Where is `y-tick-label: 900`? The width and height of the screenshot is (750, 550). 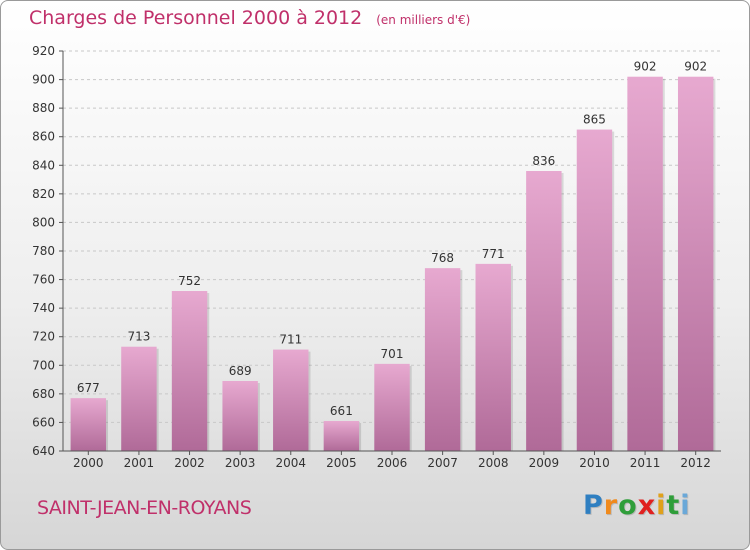 y-tick-label: 900 is located at coordinates (43, 80).